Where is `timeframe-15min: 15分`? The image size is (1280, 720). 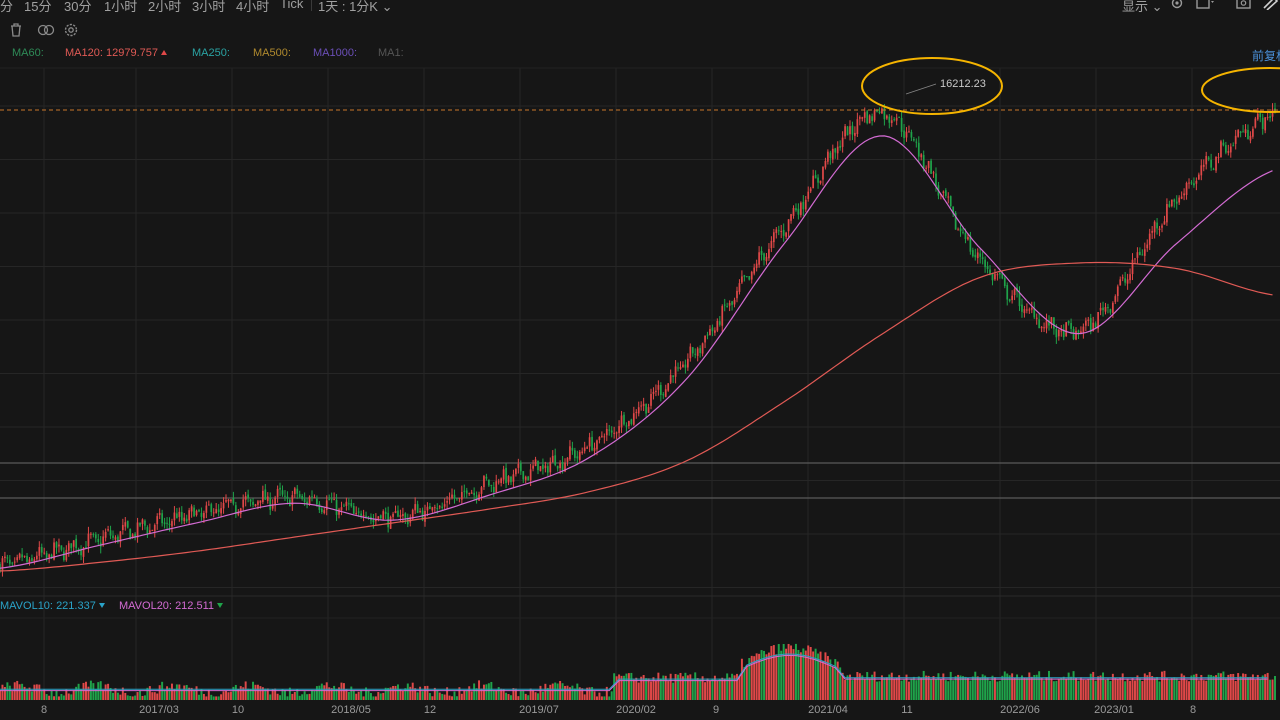
timeframe-15min: 15分 is located at coordinates (38, 7).